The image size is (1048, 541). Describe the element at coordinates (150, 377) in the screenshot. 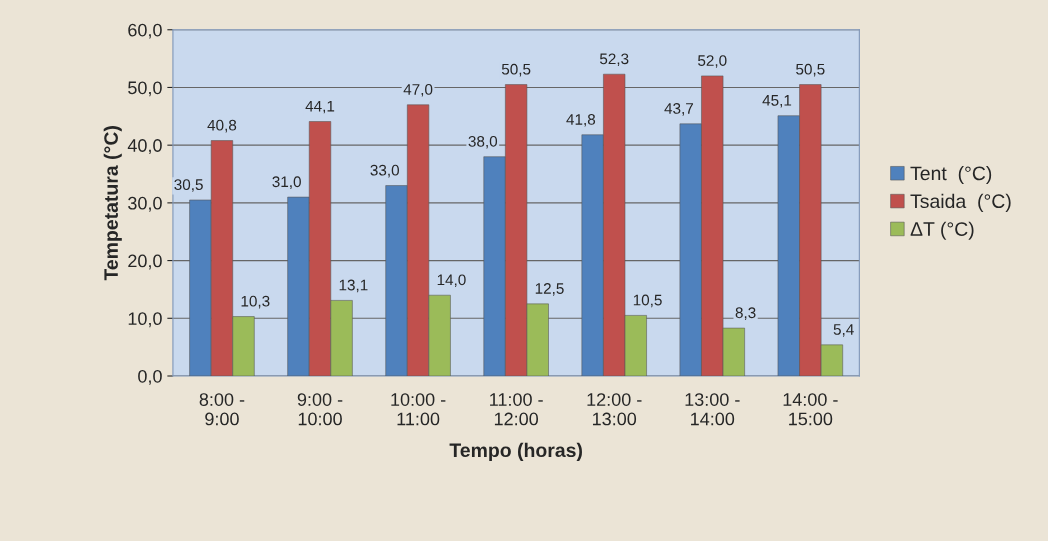

I see `y-tick-label: 0,0` at that location.